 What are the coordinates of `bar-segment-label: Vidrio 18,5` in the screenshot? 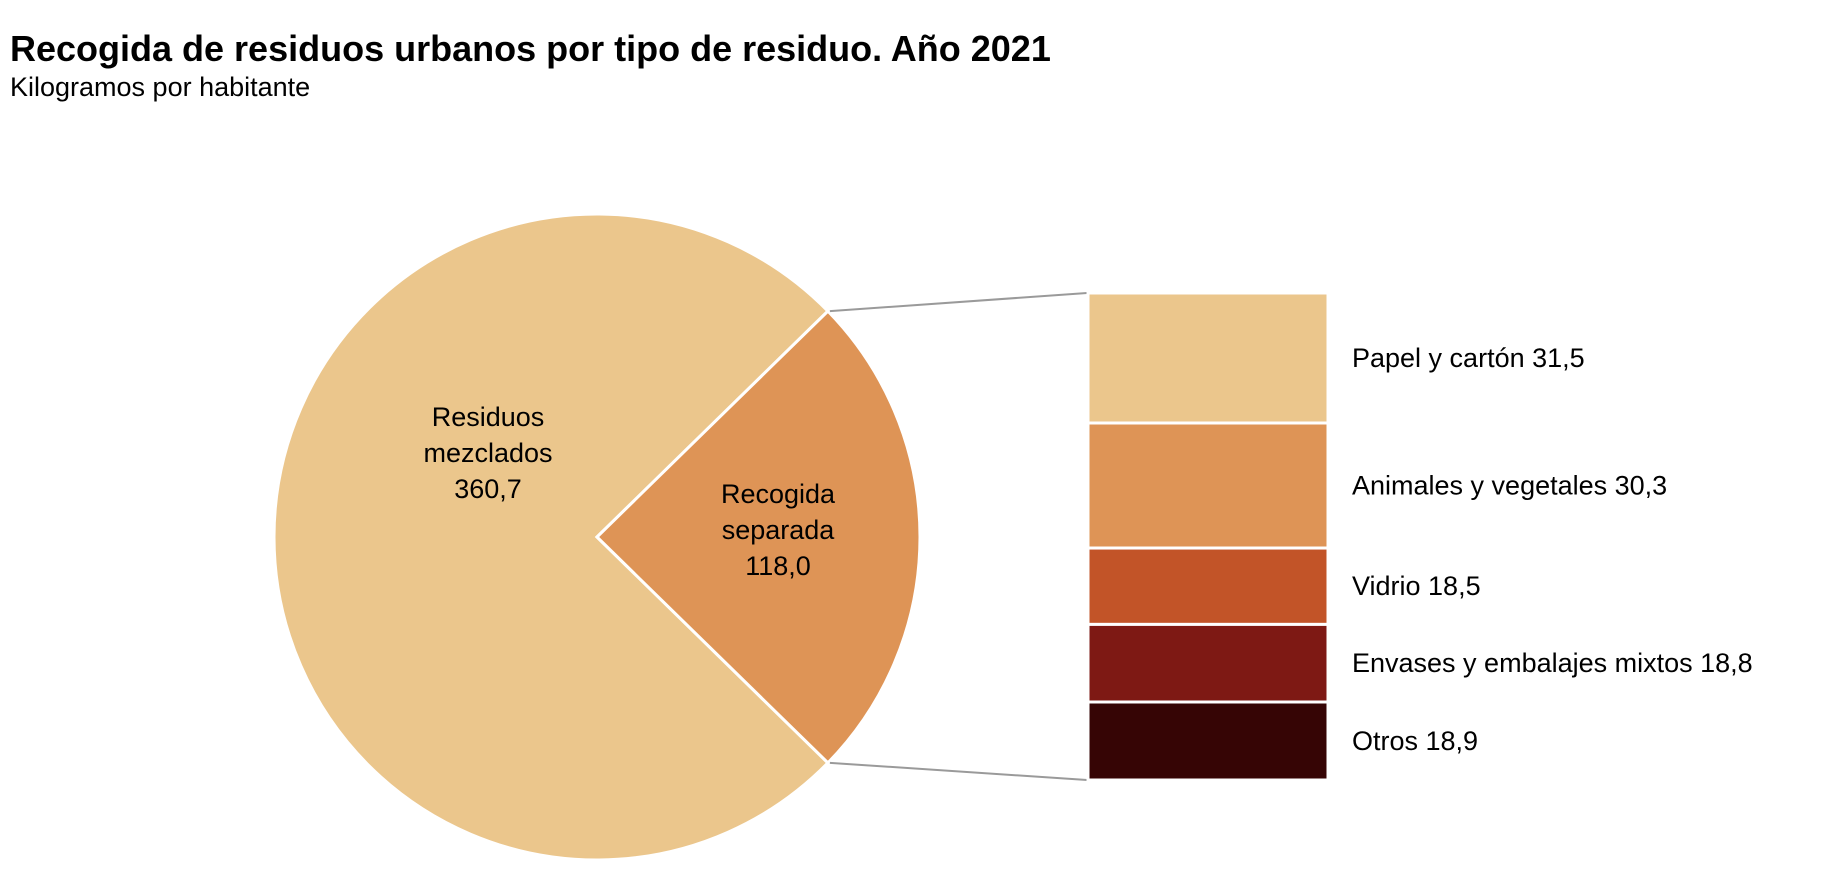 It's located at (1416, 586).